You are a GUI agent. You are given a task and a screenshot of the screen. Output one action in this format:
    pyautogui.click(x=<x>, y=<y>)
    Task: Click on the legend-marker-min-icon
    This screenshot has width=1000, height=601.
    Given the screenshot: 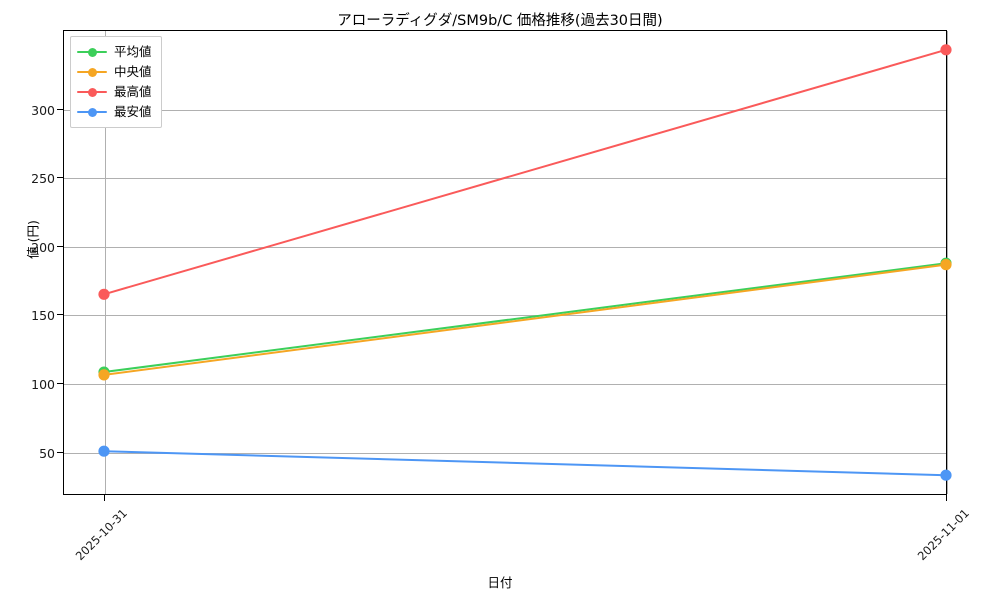 What is the action you would take?
    pyautogui.click(x=92, y=112)
    